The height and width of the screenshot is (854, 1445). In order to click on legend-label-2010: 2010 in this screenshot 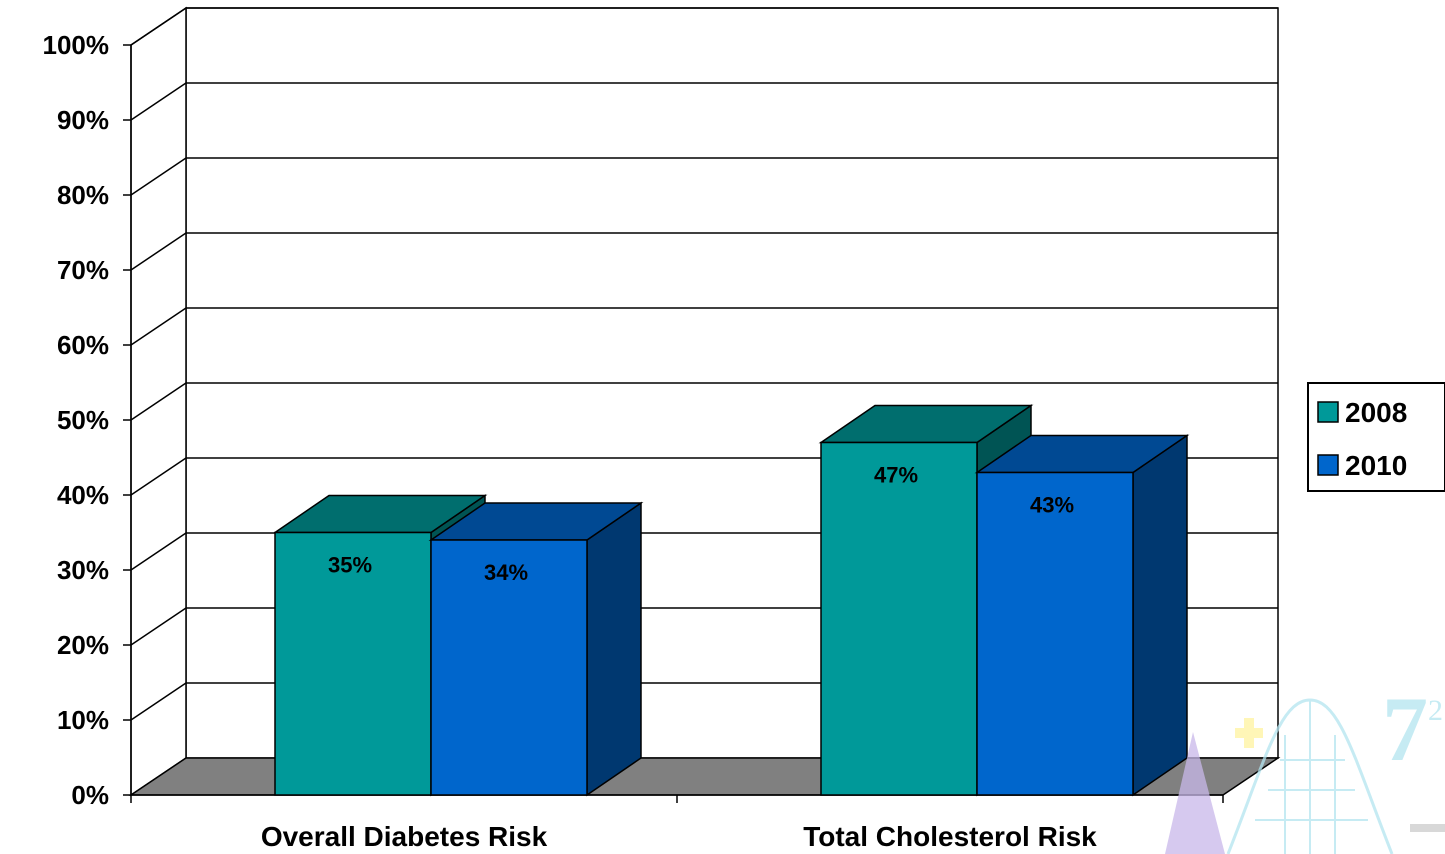, I will do `click(1376, 465)`.